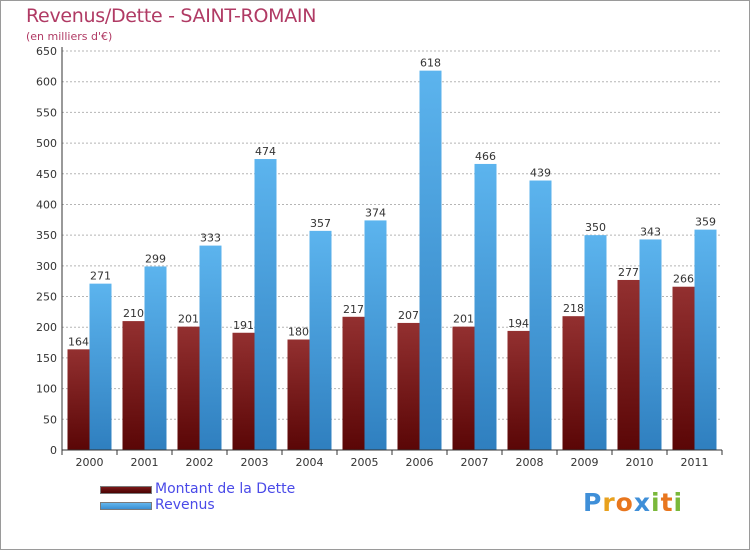 The image size is (750, 550). I want to click on data-label-revenue: 343, so click(650, 231).